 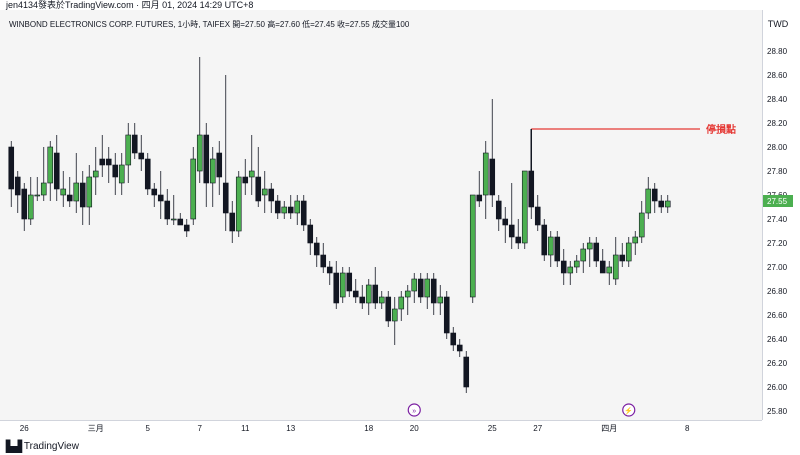 What do you see at coordinates (42, 446) in the screenshot?
I see `brand: ▙▟ TradingView` at bounding box center [42, 446].